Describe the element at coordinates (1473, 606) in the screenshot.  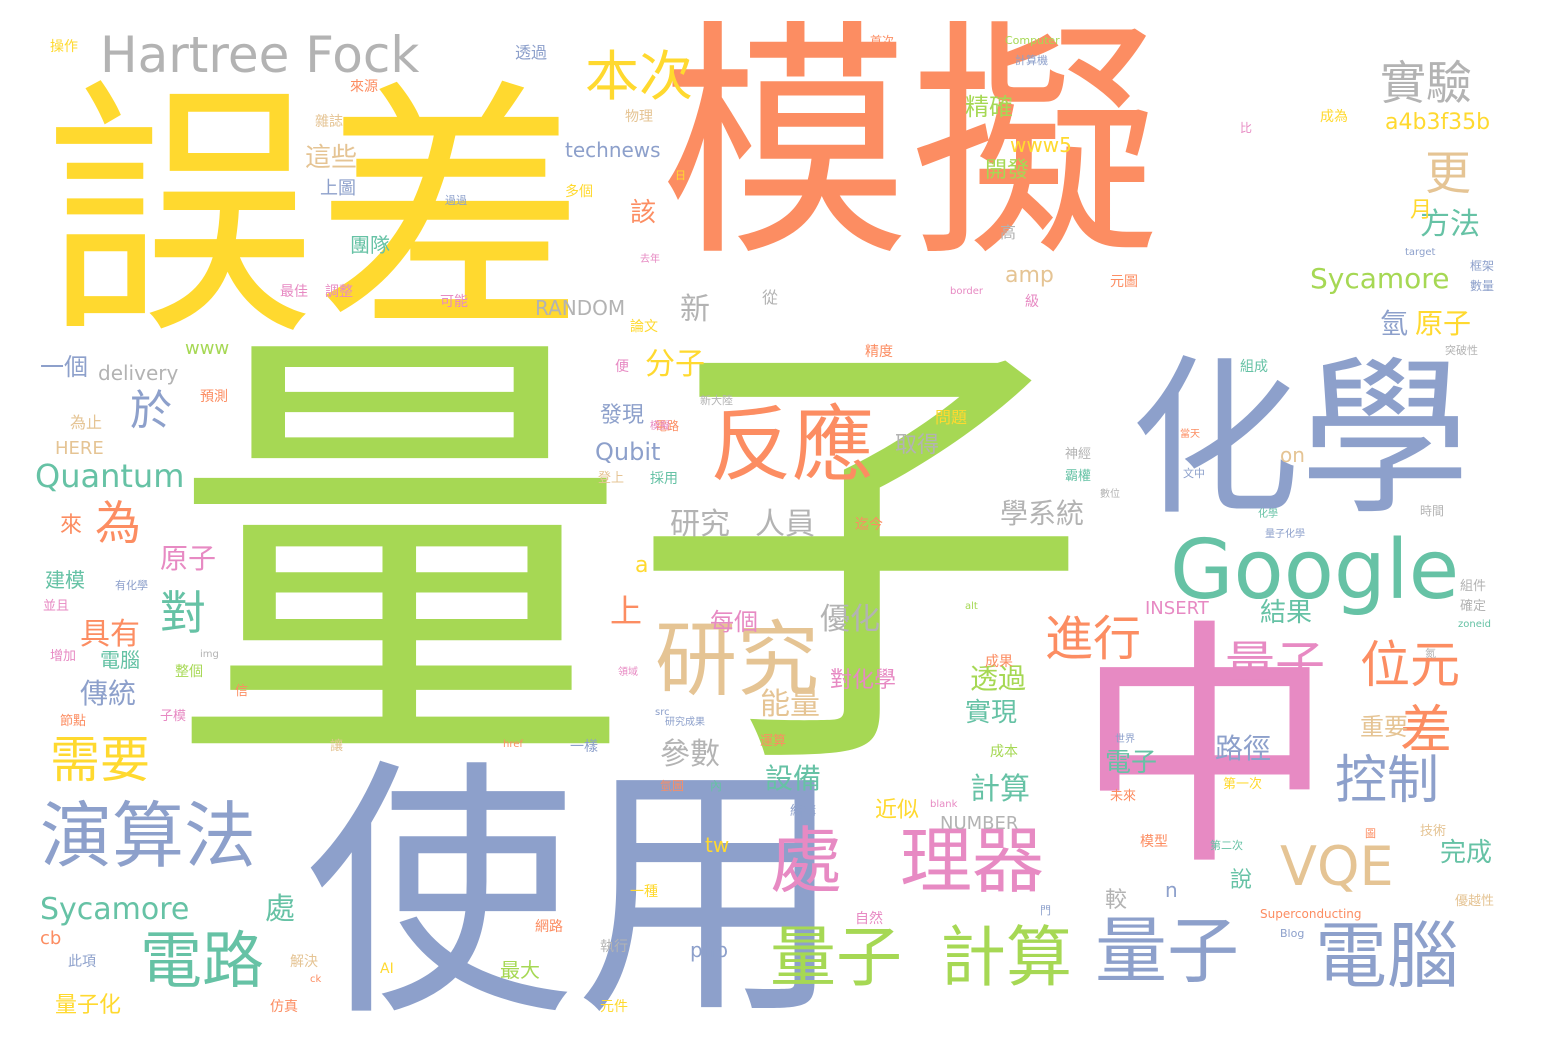
I see `word-queding: 確定` at that location.